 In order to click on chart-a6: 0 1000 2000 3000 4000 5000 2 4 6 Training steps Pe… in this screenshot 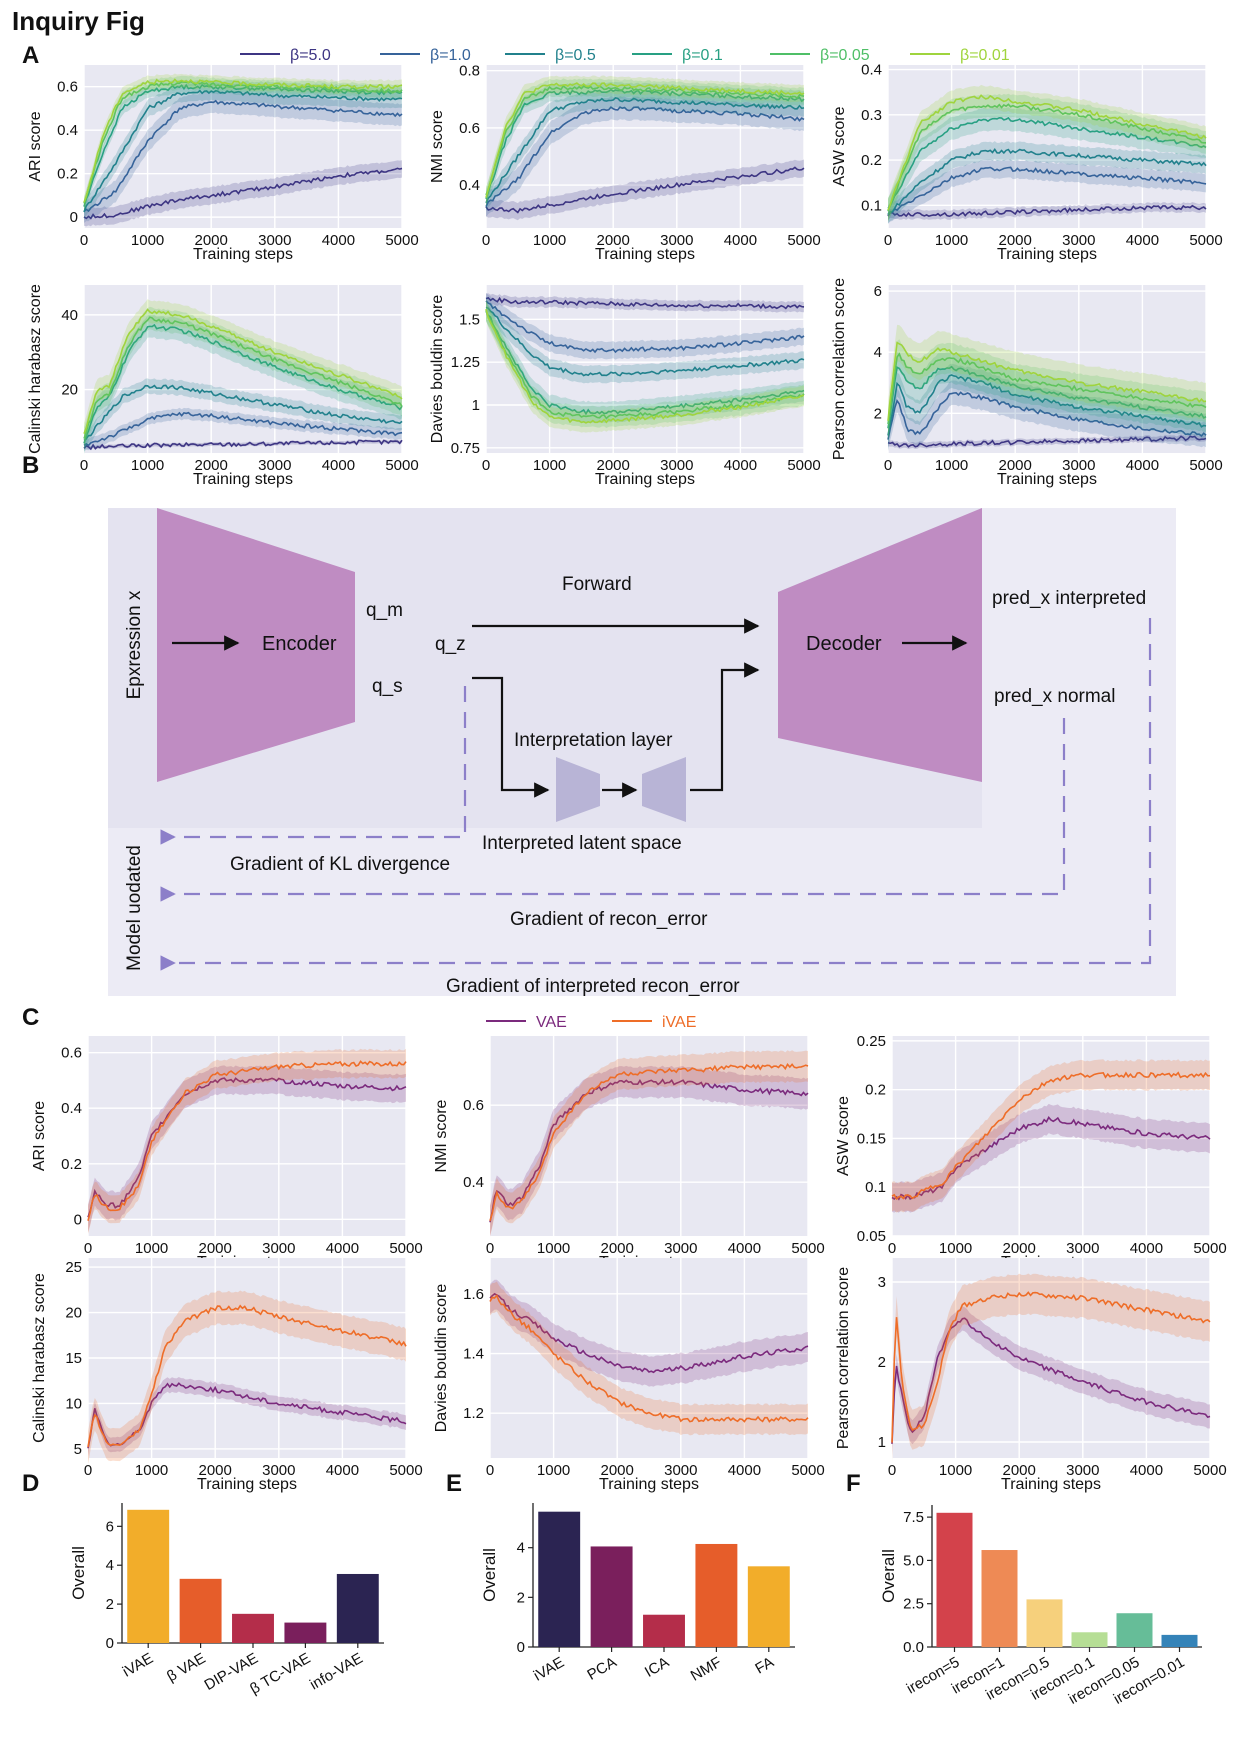, I will do `click(1027, 383)`.